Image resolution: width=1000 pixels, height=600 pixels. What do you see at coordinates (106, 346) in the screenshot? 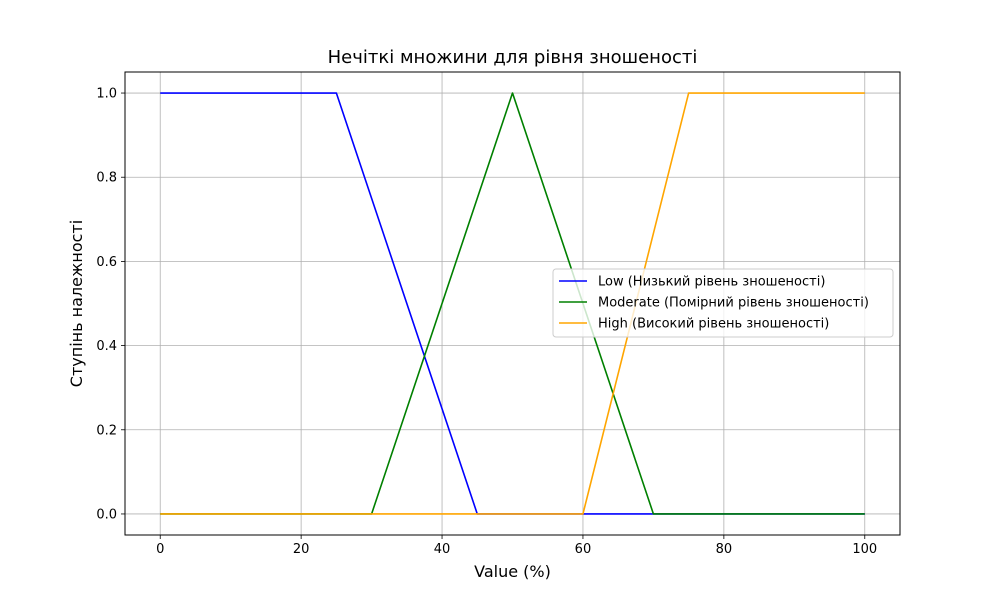
I see `y-tick-label: 0.4` at bounding box center [106, 346].